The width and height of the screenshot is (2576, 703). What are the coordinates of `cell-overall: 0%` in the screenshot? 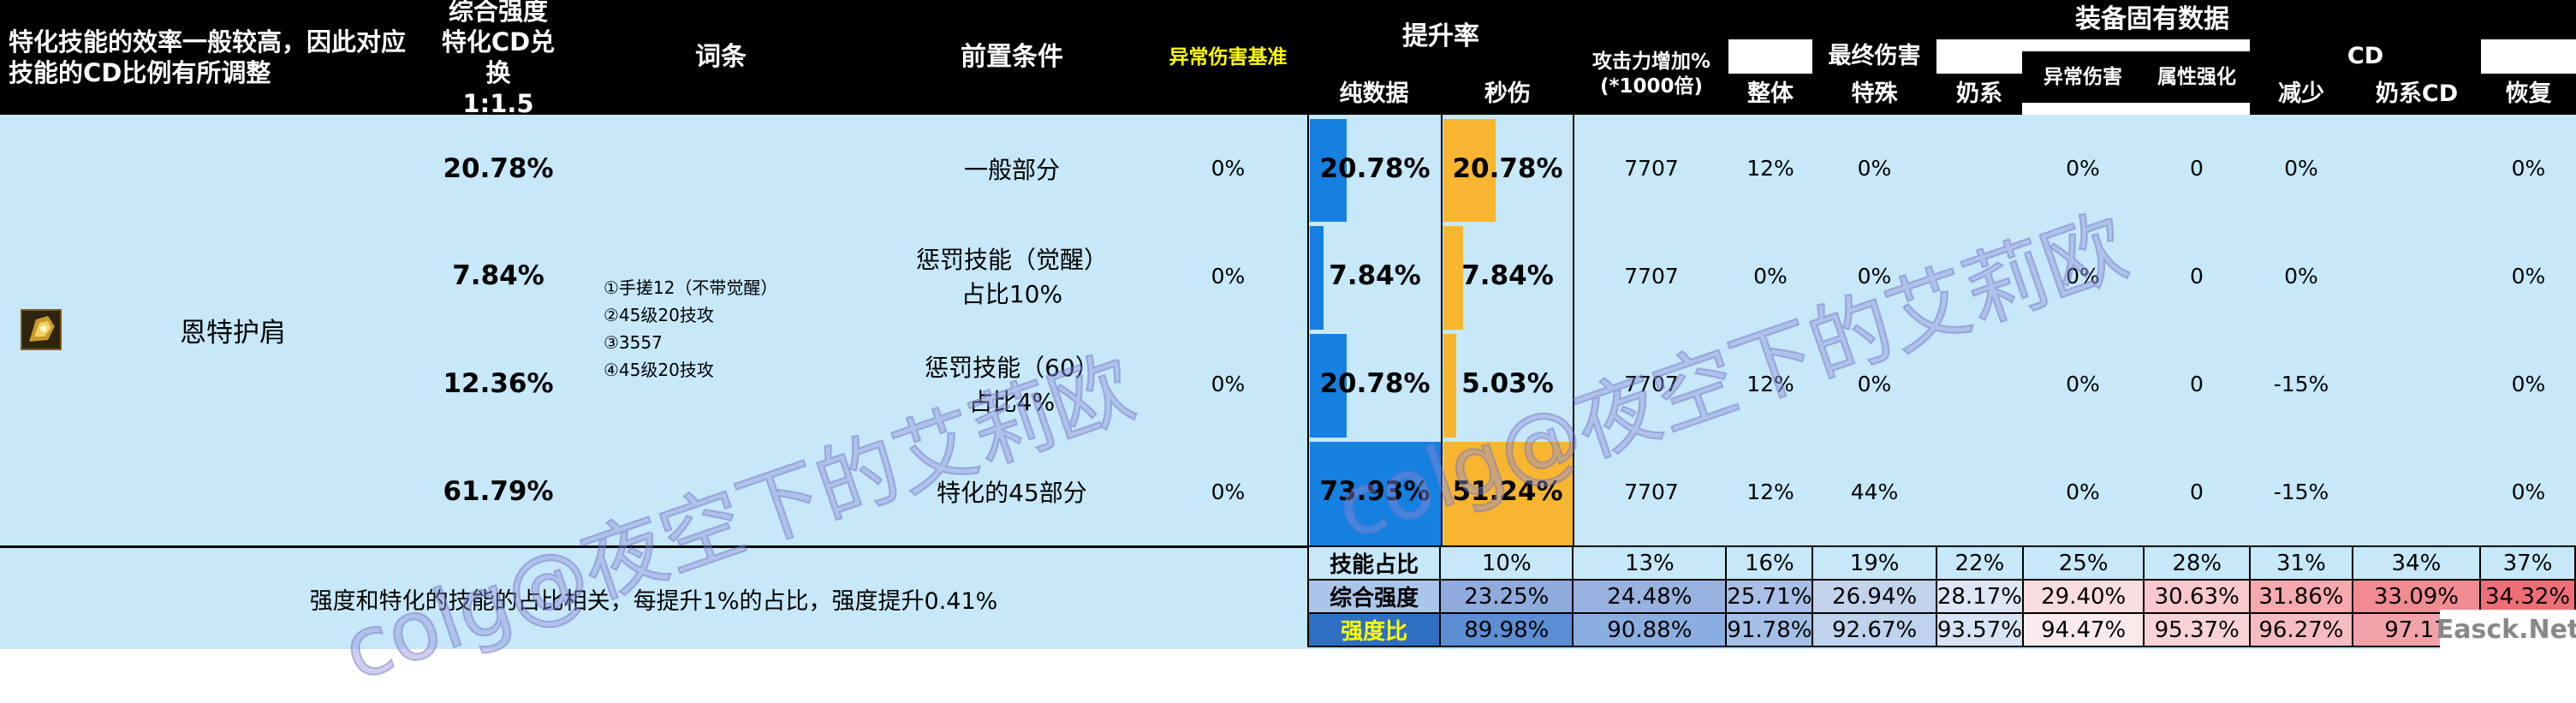 It's located at (1771, 276).